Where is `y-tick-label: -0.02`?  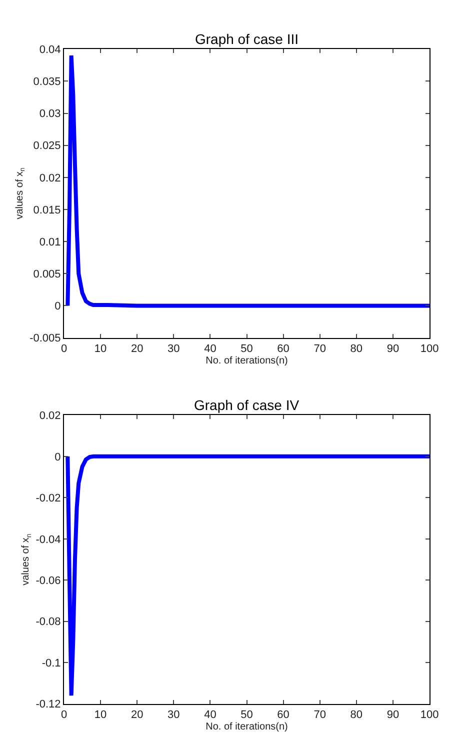
y-tick-label: -0.02 is located at coordinates (48, 498).